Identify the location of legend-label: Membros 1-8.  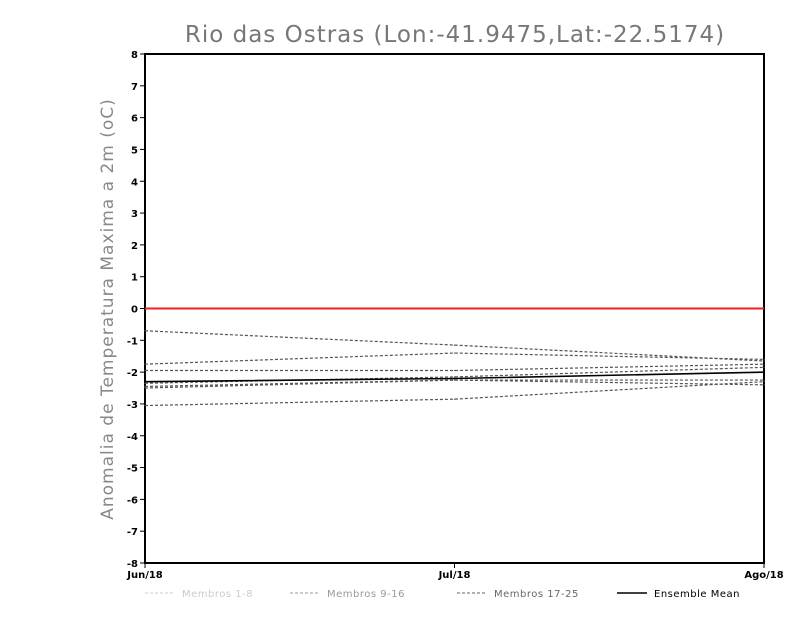
(217, 594).